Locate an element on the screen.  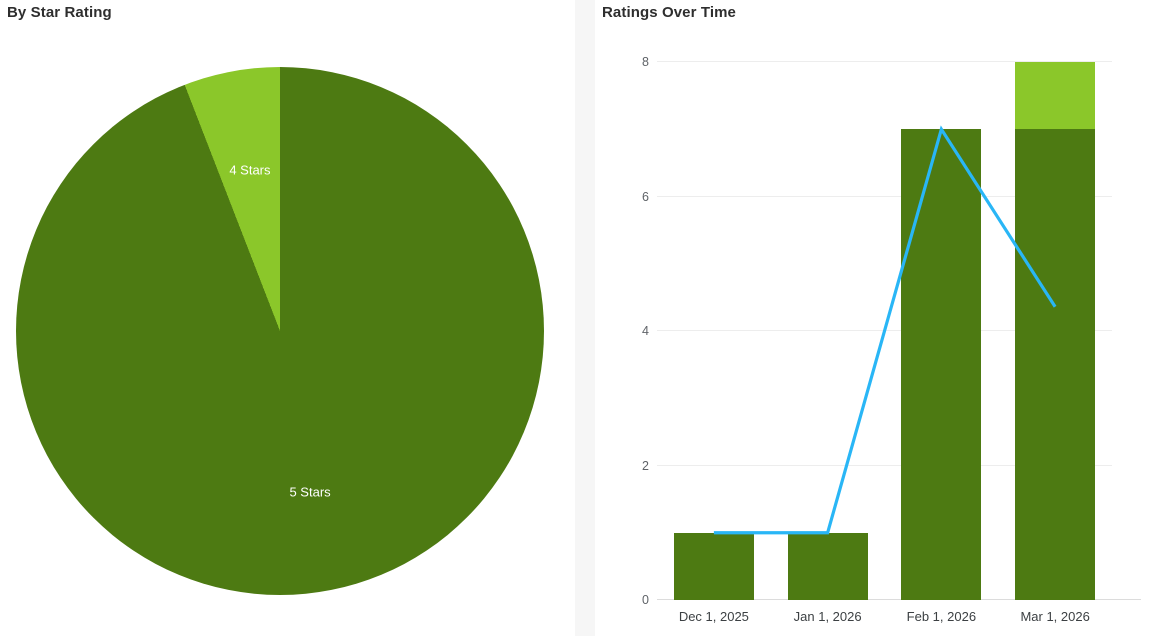
y-axis-tick-0: 0 is located at coordinates (645, 600).